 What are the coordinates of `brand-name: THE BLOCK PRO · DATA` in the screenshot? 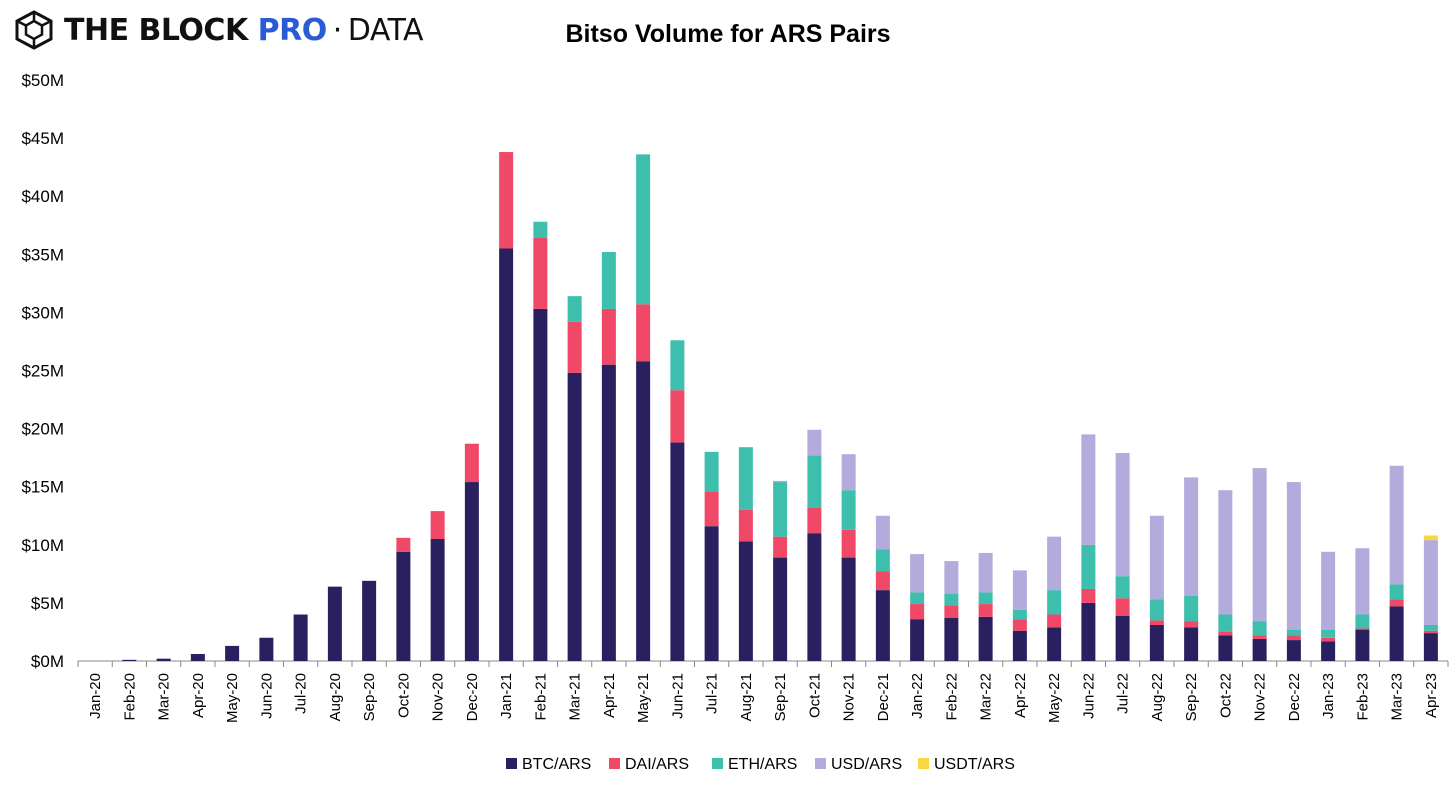 It's located at (244, 30).